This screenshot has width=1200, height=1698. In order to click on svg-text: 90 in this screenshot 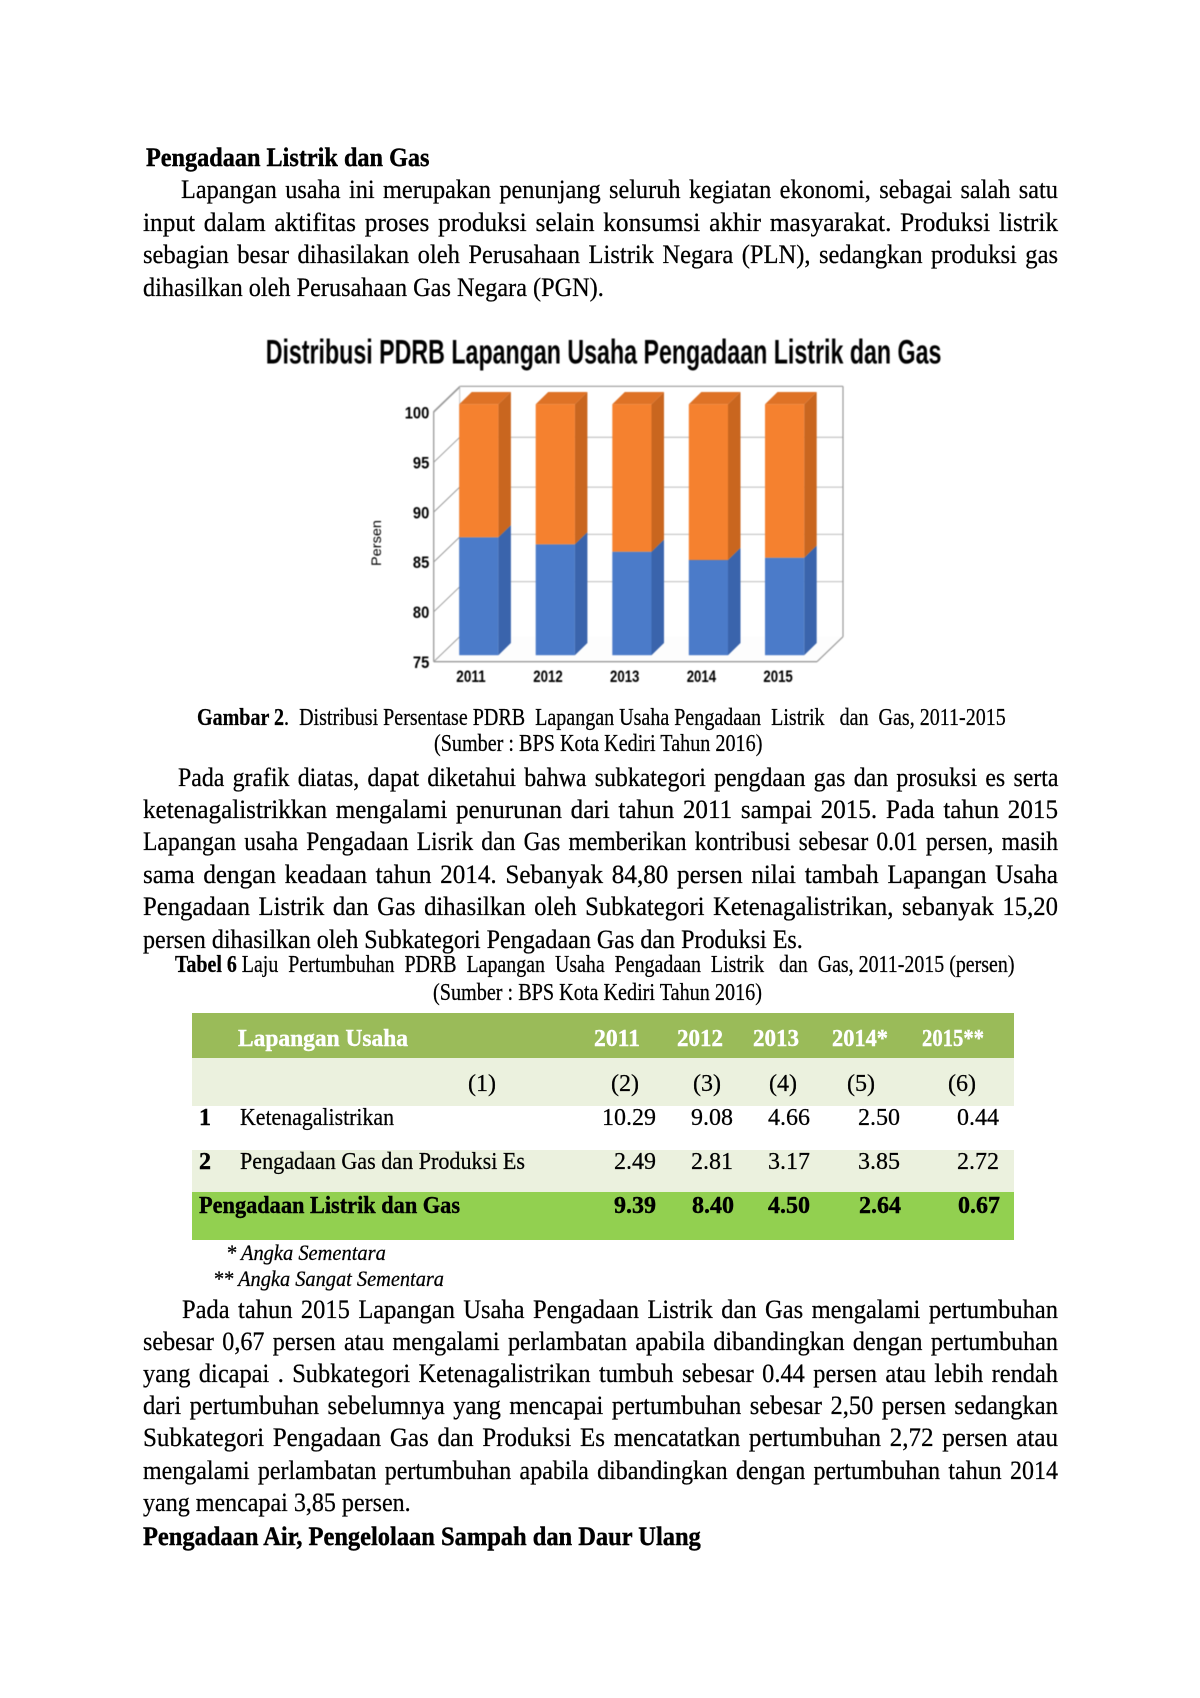, I will do `click(421, 512)`.